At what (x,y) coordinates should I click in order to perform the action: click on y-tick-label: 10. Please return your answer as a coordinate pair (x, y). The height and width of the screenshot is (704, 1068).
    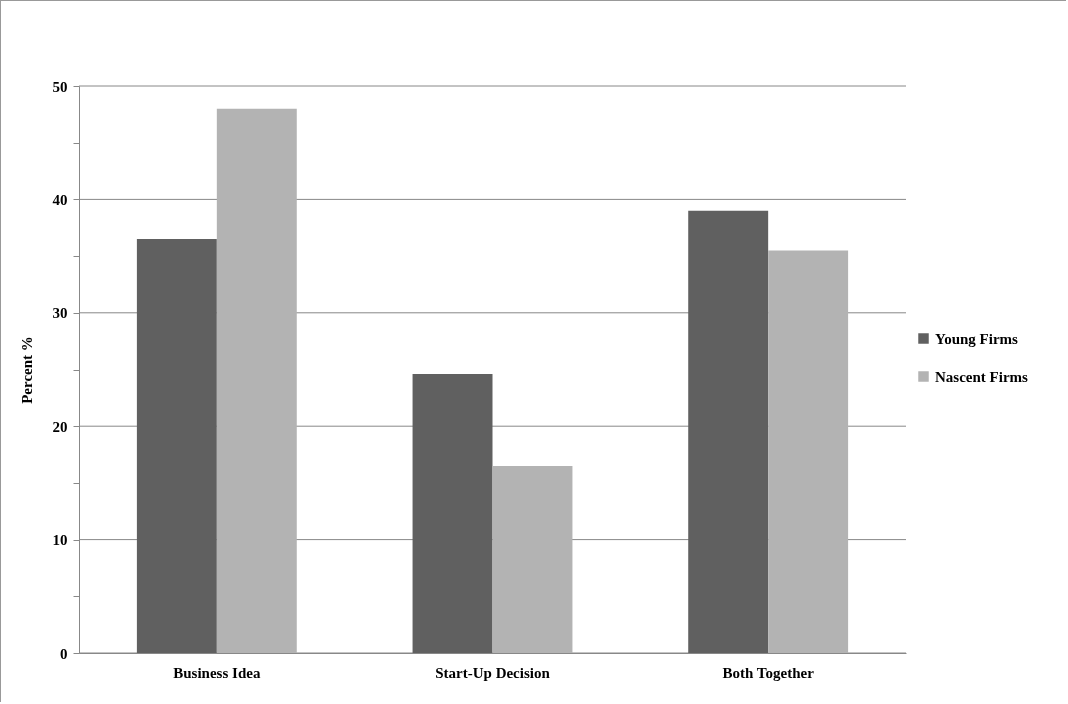
    Looking at the image, I should click on (60, 540).